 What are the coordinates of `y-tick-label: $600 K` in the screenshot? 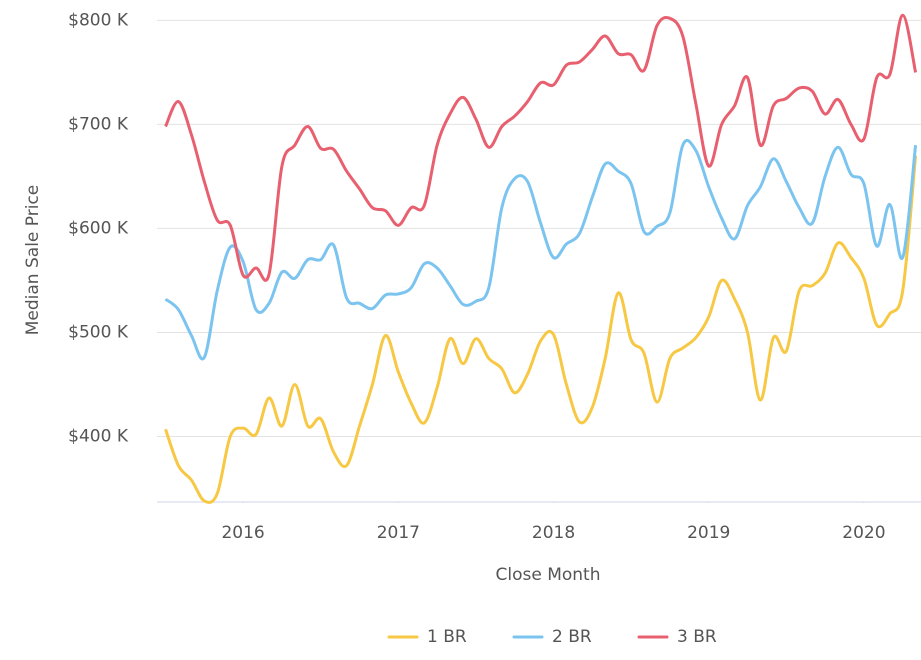 It's located at (98, 228).